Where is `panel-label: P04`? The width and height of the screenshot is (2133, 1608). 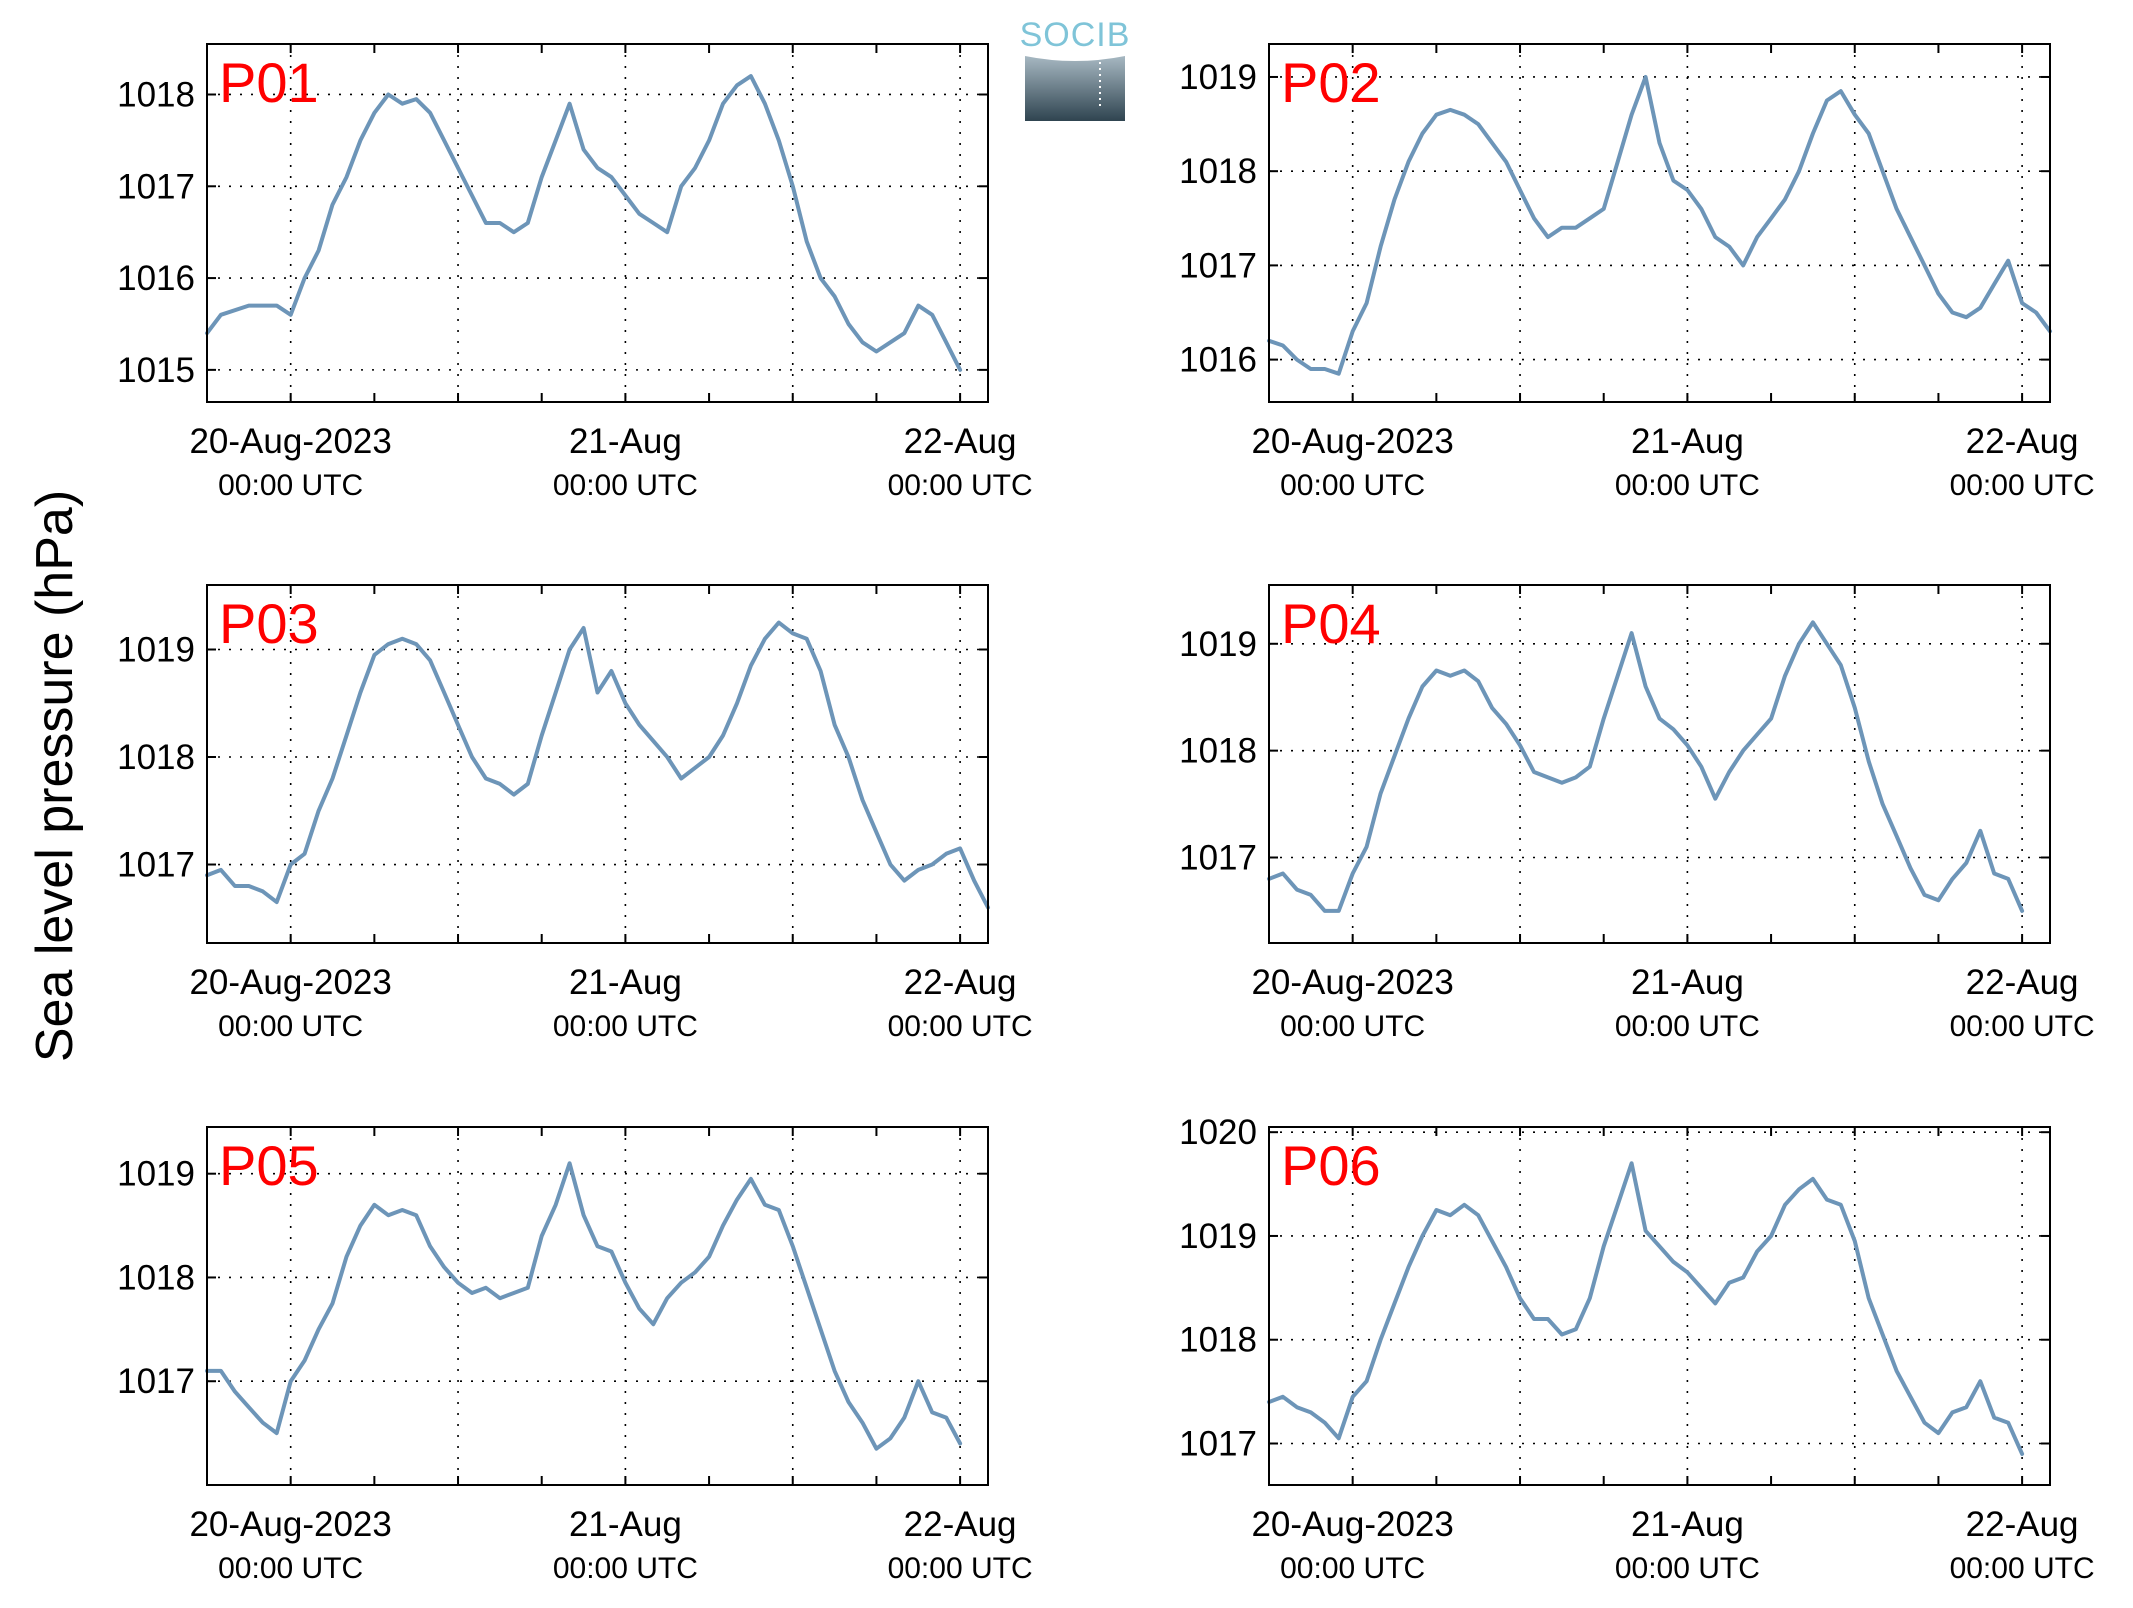 panel-label: P04 is located at coordinates (1331, 623).